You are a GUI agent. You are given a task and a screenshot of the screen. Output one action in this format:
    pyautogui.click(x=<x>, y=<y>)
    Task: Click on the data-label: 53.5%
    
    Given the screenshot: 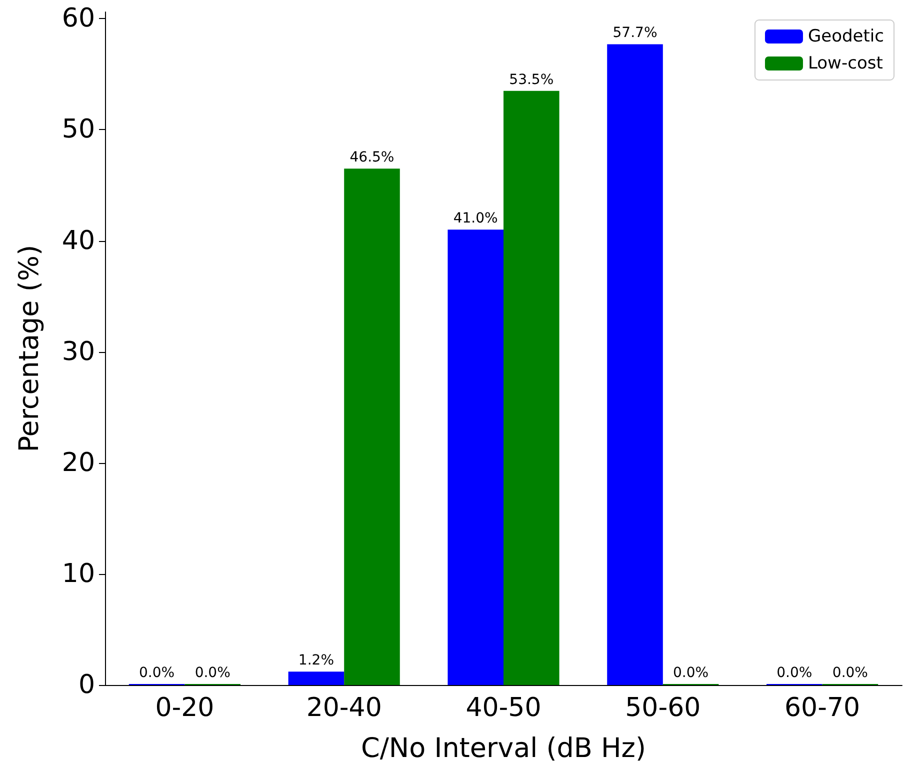 What is the action you would take?
    pyautogui.click(x=531, y=80)
    